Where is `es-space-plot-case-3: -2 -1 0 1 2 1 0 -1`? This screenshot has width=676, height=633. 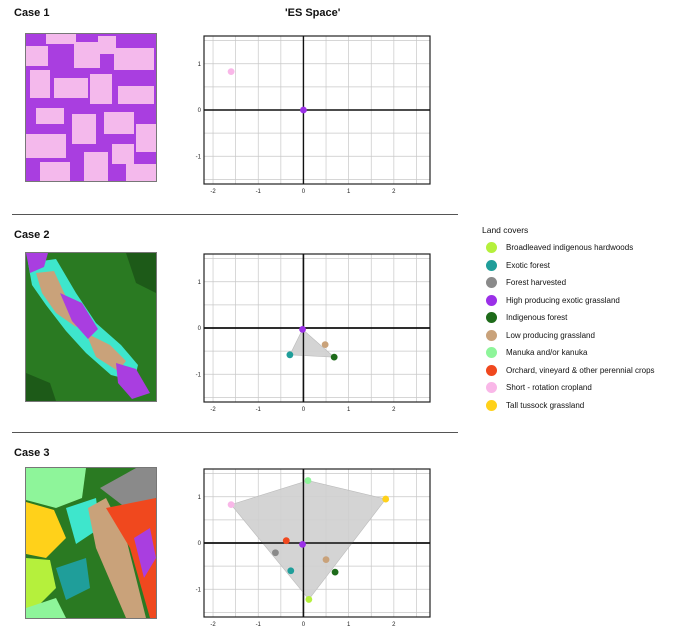 es-space-plot-case-3: -2 -1 0 1 2 1 0 -1 is located at coordinates (314, 547).